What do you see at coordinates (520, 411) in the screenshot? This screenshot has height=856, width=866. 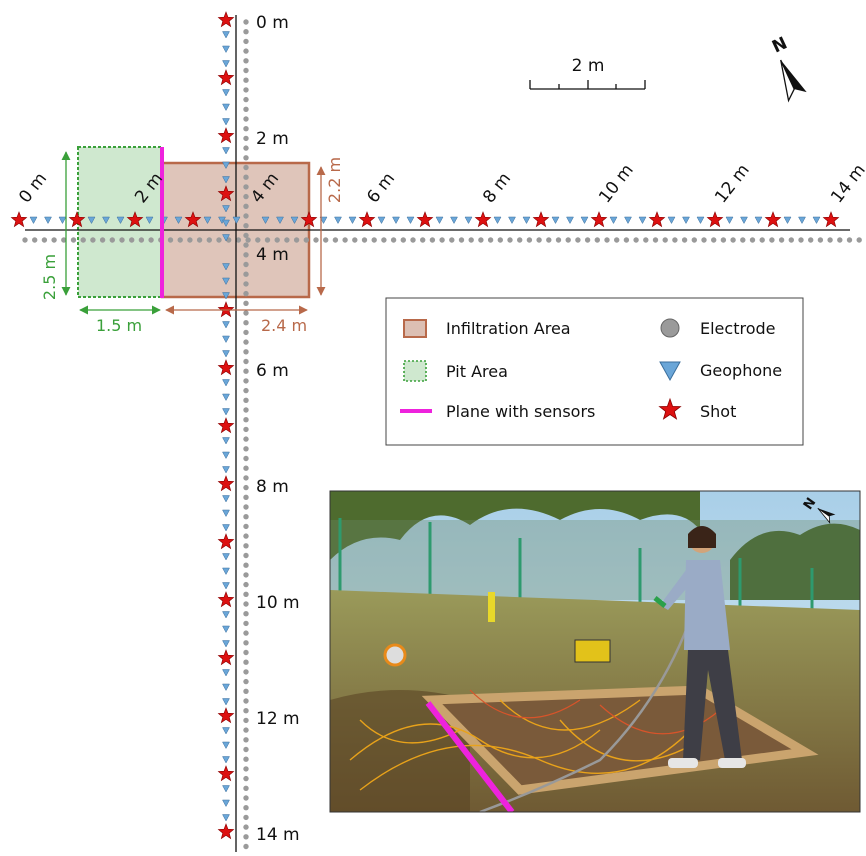 I see `legend-plane-label: Plane with sensors` at bounding box center [520, 411].